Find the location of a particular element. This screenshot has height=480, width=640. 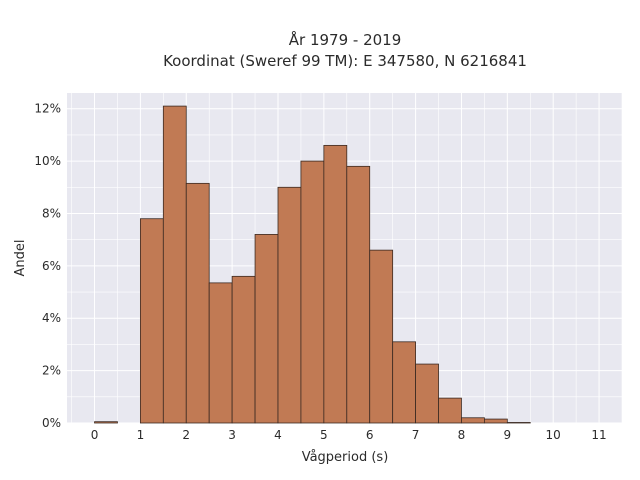

y-tick-label: 8% is located at coordinates (51, 213).